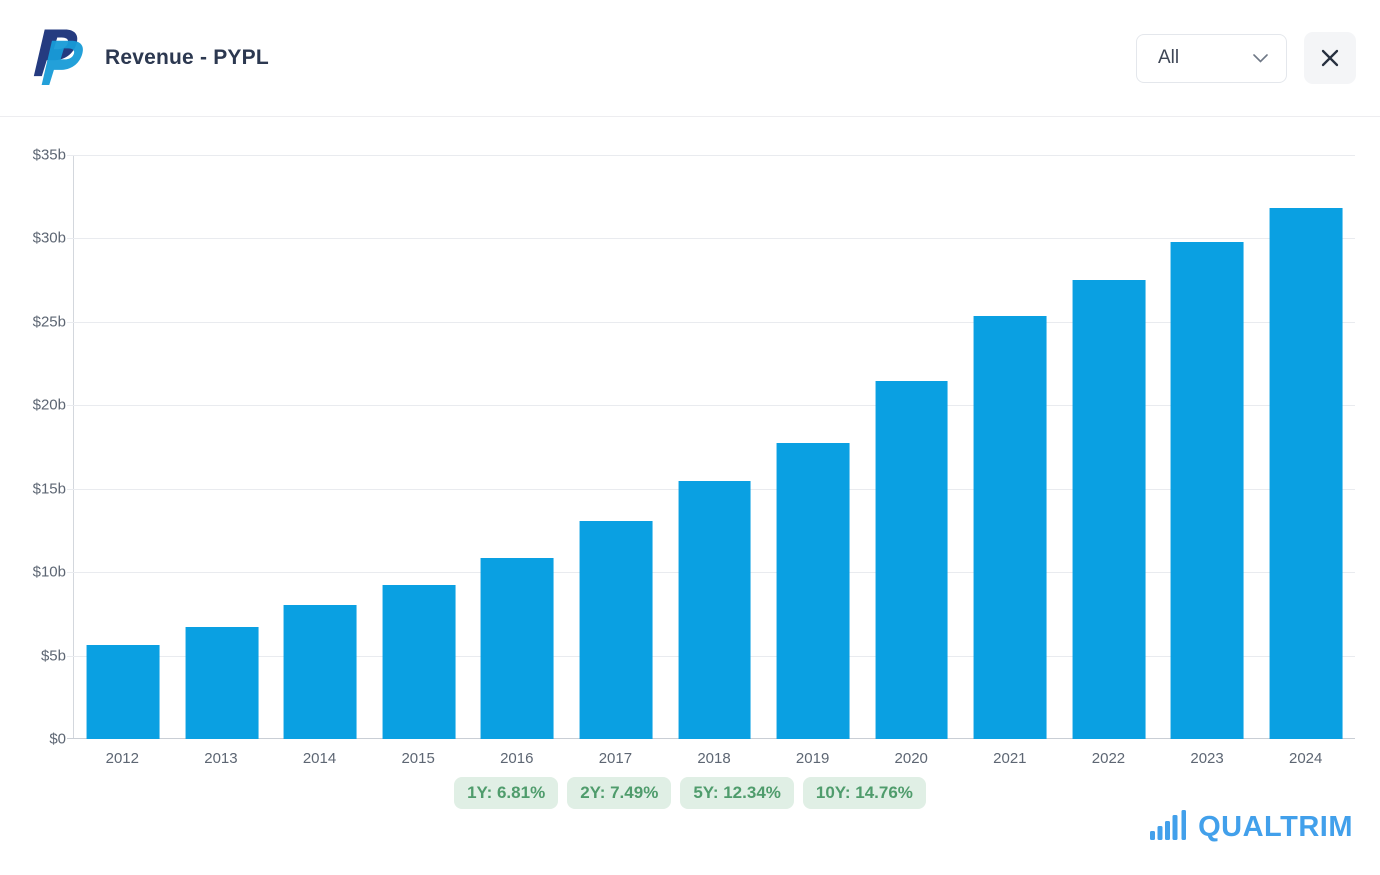 This screenshot has width=1380, height=875. I want to click on growth-badge-5y: 5Y: 12.34%, so click(737, 793).